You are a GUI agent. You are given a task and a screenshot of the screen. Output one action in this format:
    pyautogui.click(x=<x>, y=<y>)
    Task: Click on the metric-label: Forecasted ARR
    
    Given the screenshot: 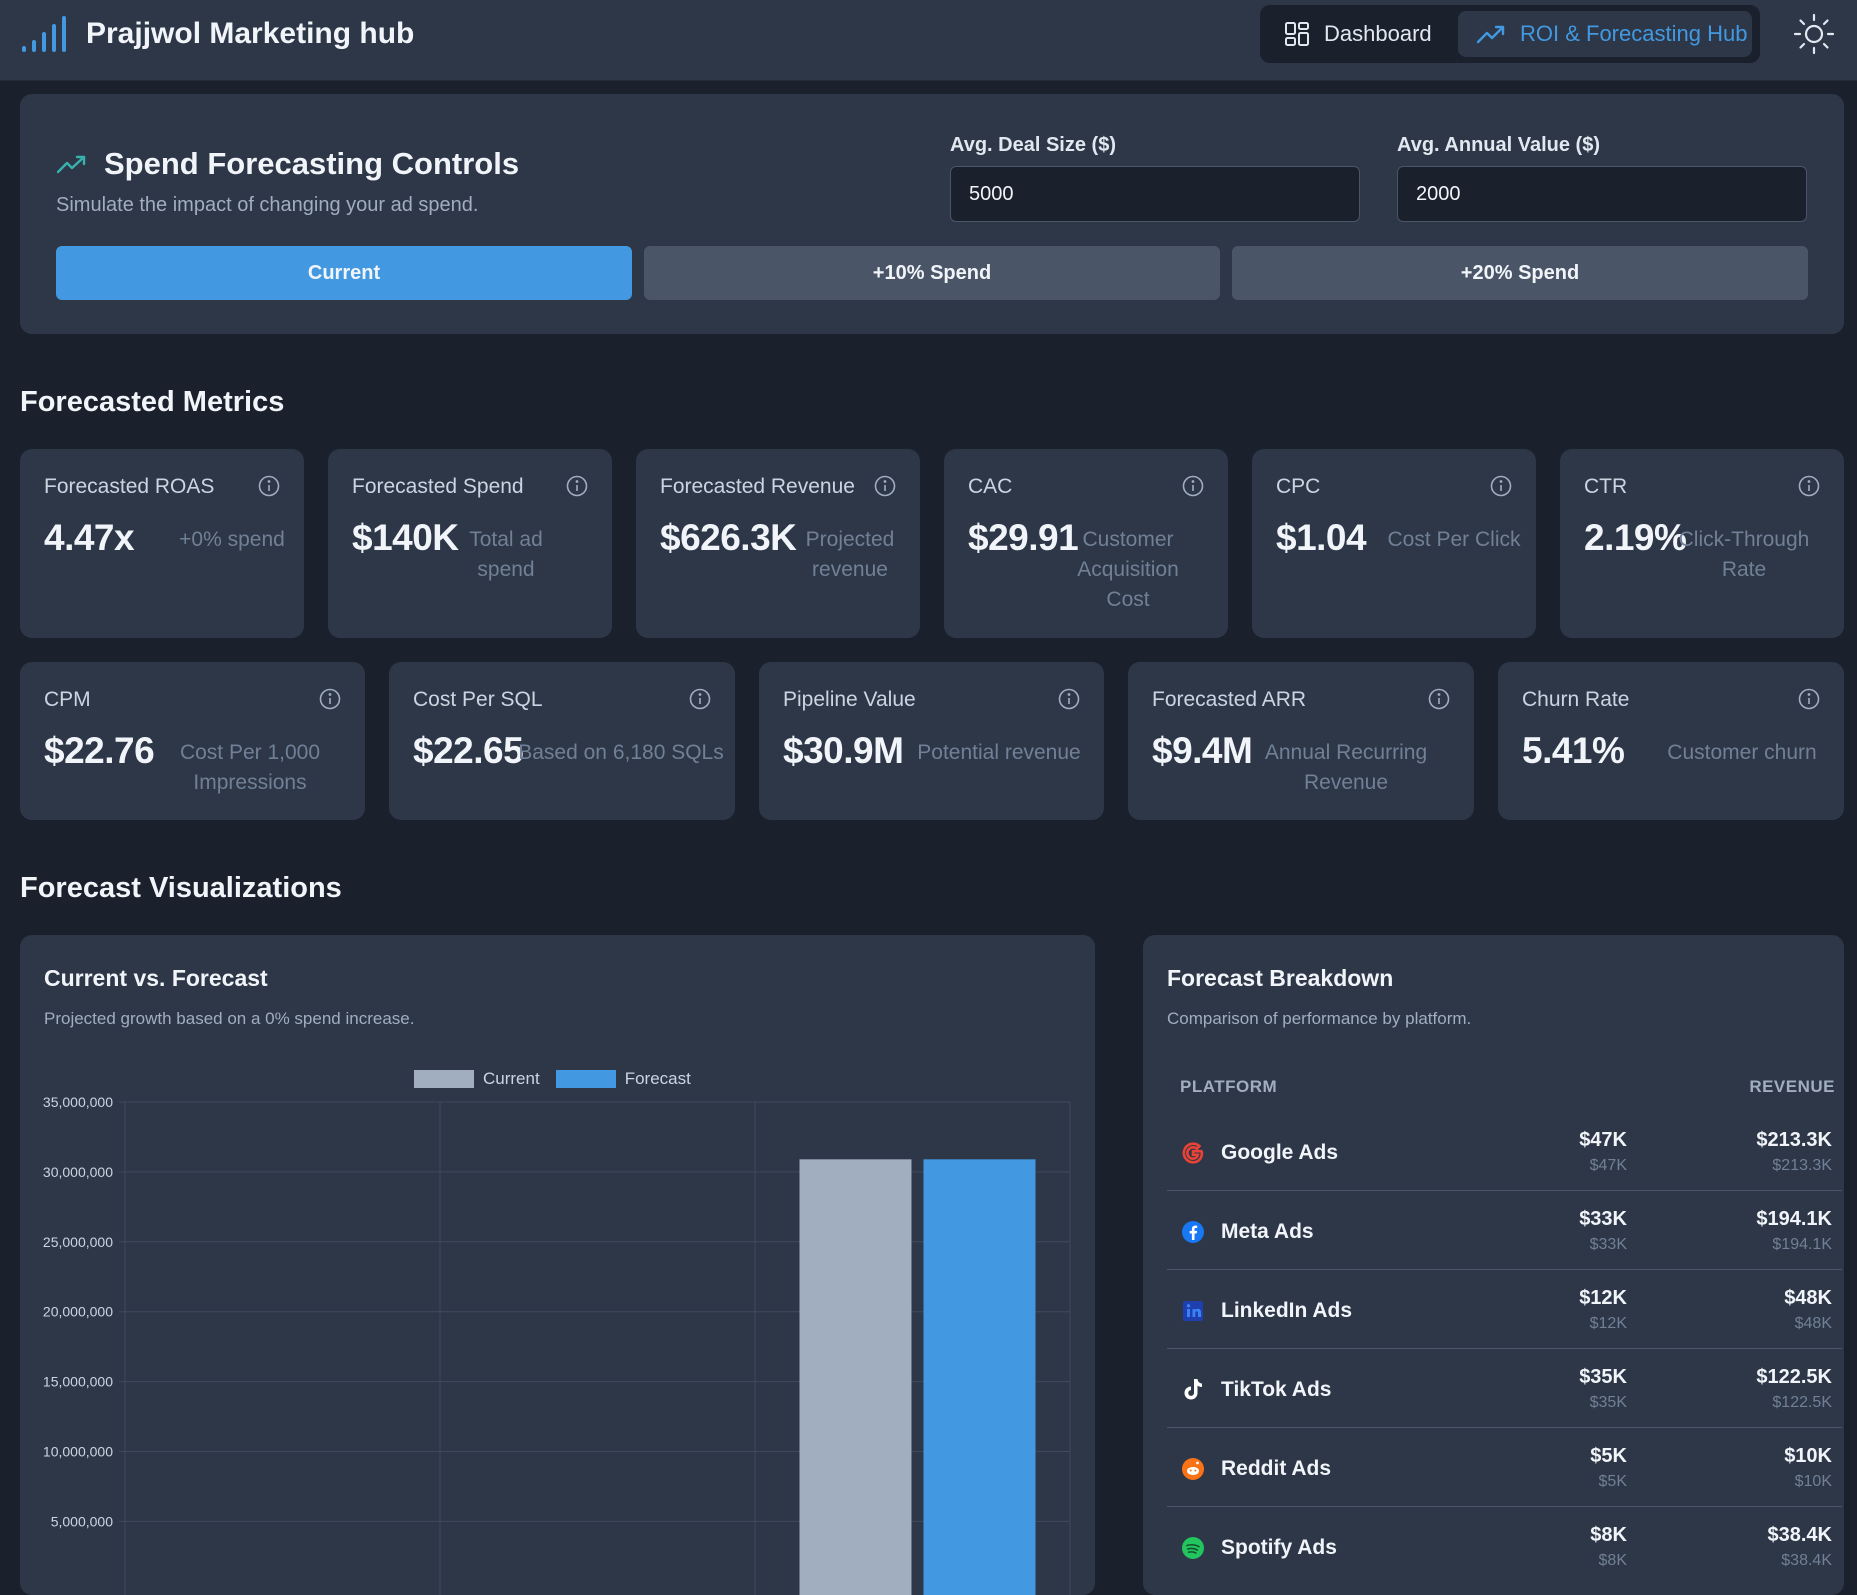 What is the action you would take?
    pyautogui.click(x=1229, y=699)
    